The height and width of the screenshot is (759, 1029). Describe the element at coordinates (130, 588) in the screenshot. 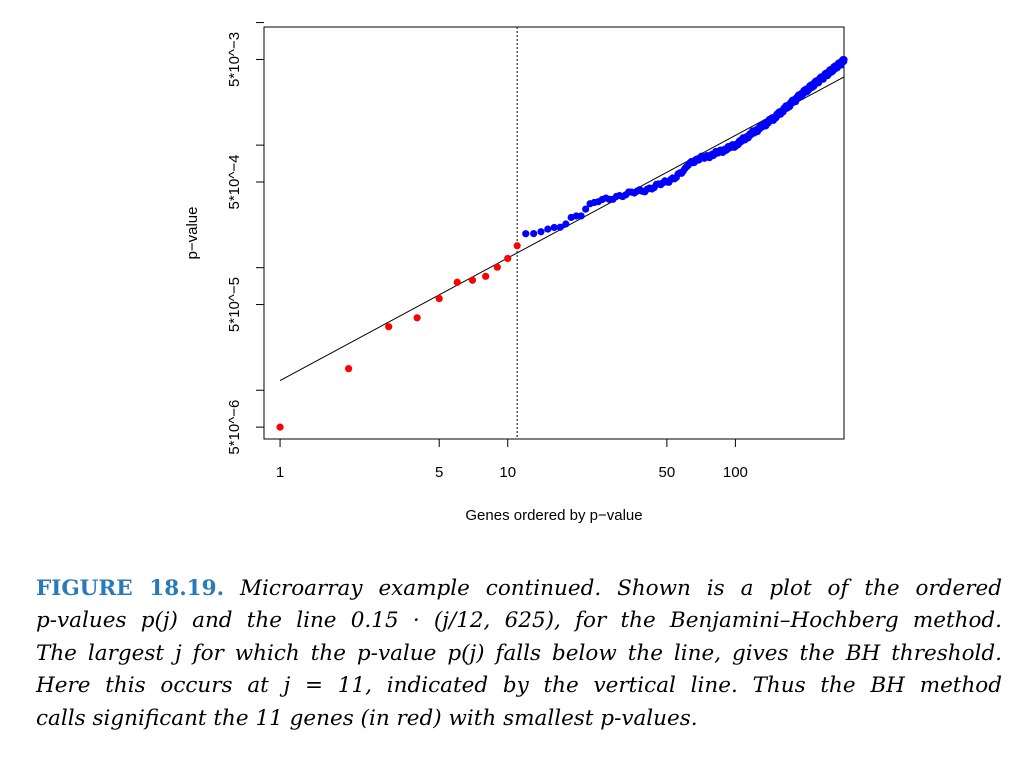

I see `figure-label: FIGURE 18.19.` at that location.